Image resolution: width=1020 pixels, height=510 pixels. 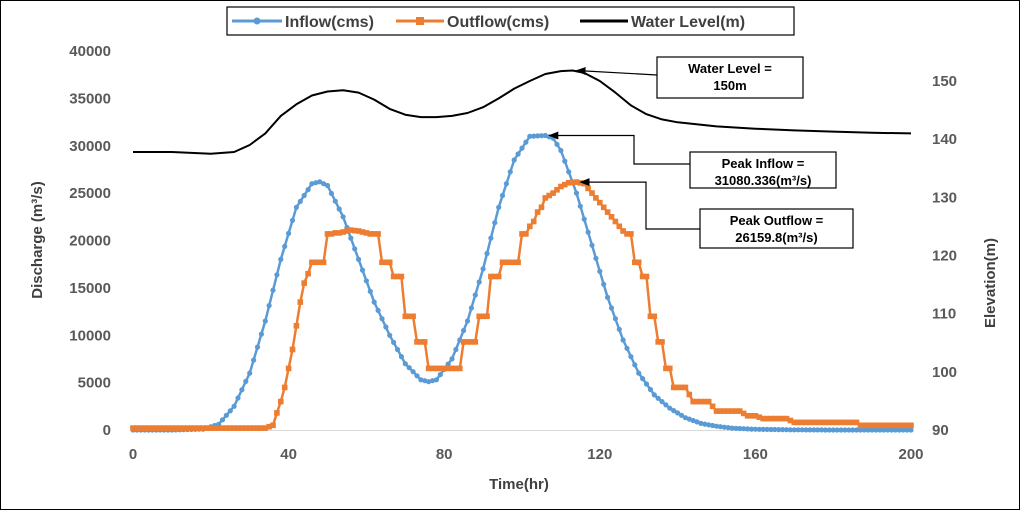 What do you see at coordinates (94, 383) in the screenshot?
I see `y-tick-label: 5000` at bounding box center [94, 383].